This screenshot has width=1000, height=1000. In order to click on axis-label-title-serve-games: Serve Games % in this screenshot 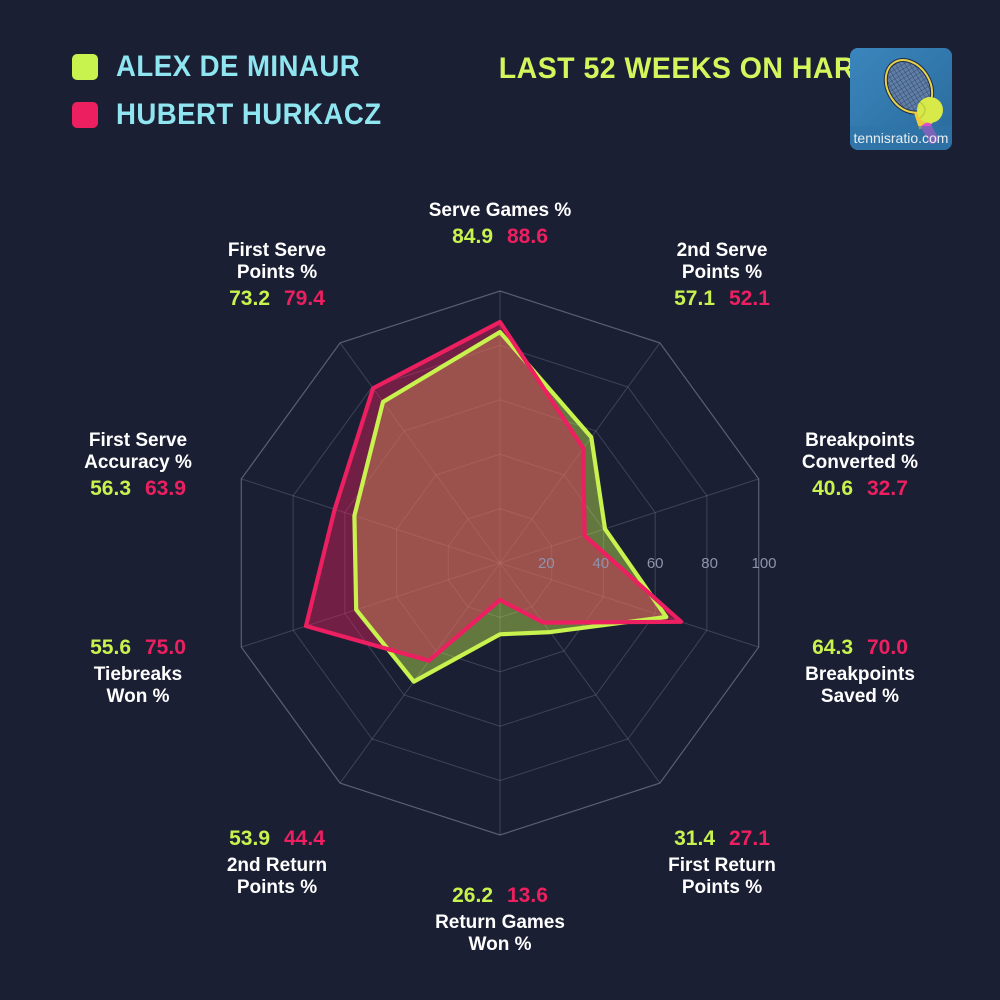, I will do `click(500, 211)`.